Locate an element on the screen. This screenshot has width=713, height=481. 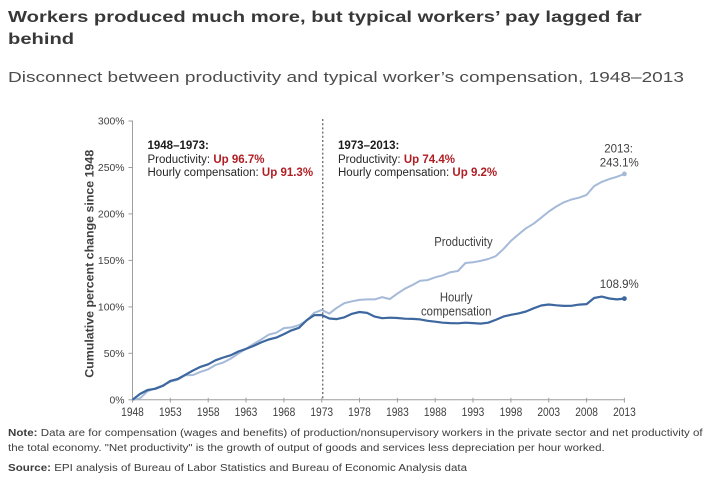
svg-text: 250% is located at coordinates (111, 168).